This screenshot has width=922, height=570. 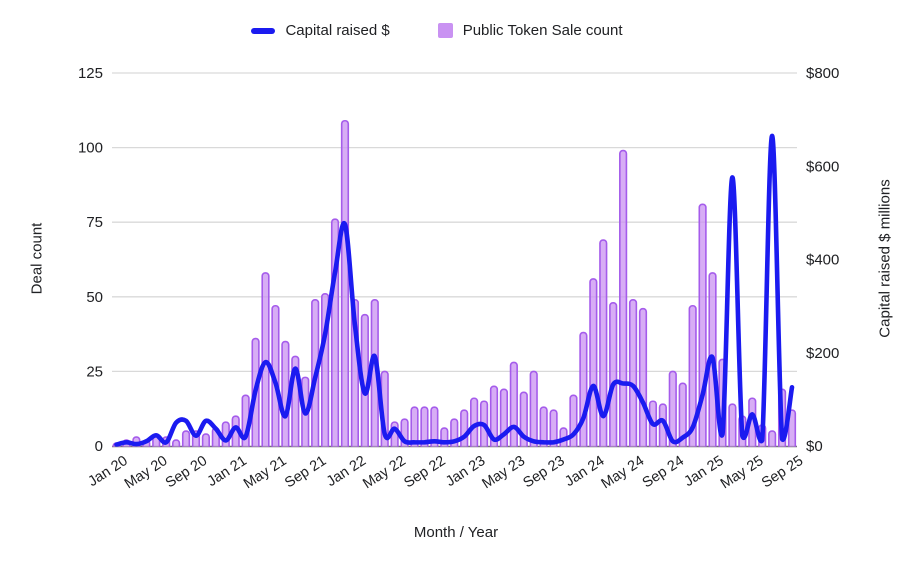 What do you see at coordinates (146, 472) in the screenshot?
I see `x-tick-label: May 20` at bounding box center [146, 472].